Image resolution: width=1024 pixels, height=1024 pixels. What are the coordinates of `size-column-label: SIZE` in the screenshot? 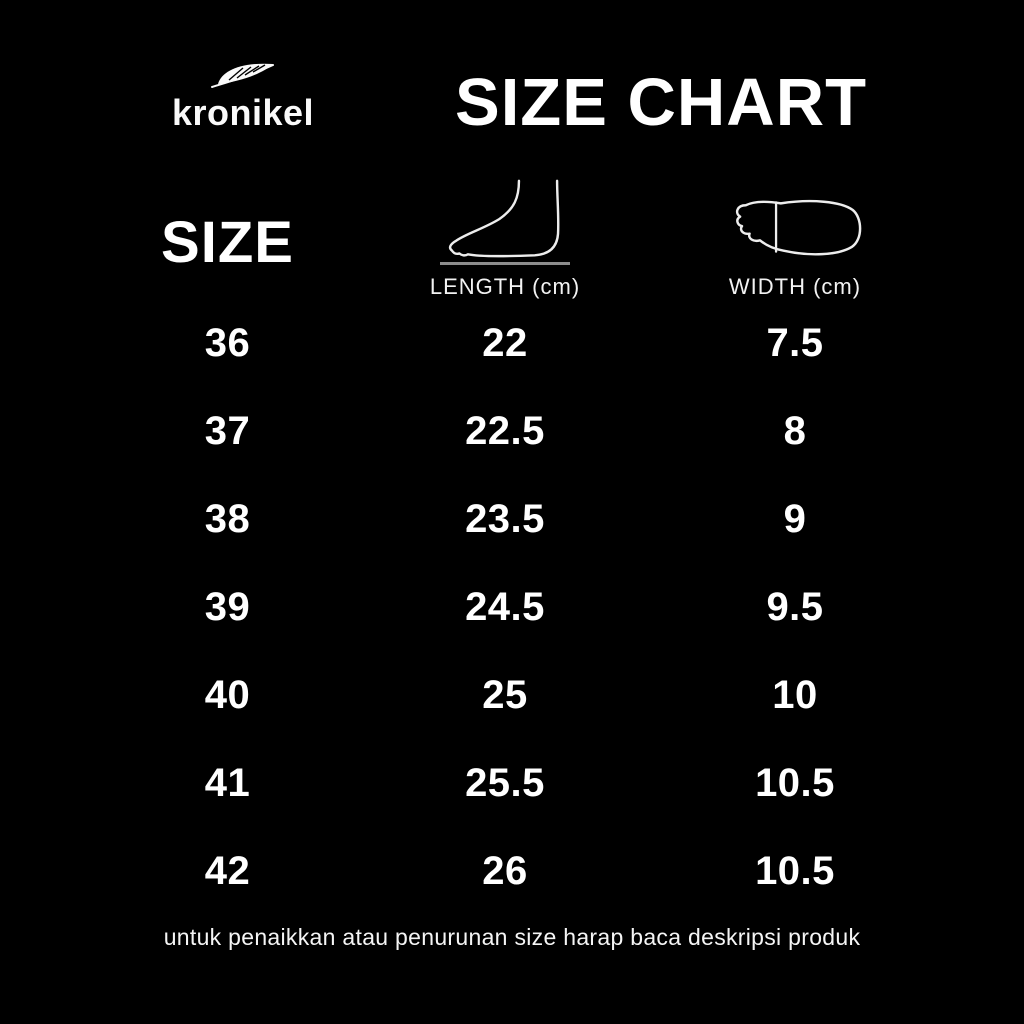 It's located at (227, 242).